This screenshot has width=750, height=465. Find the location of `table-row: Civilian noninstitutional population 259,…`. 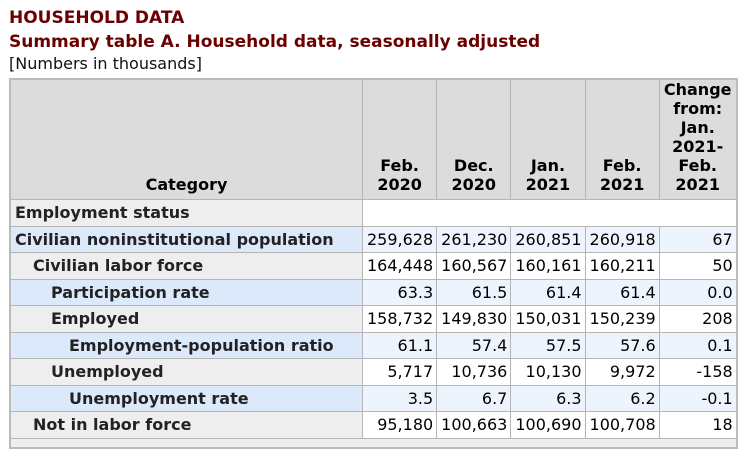

table-row: Civilian noninstitutional population 259,… is located at coordinates (373, 239).